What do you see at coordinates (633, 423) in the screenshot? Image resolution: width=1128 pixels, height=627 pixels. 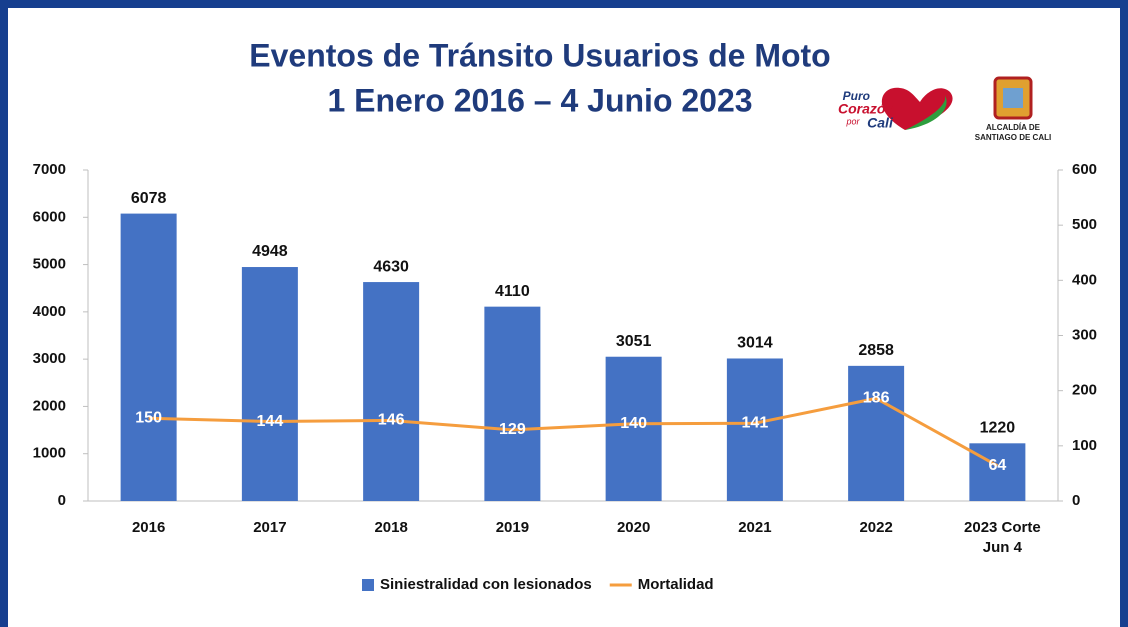 I see `line-value-label: 140` at bounding box center [633, 423].